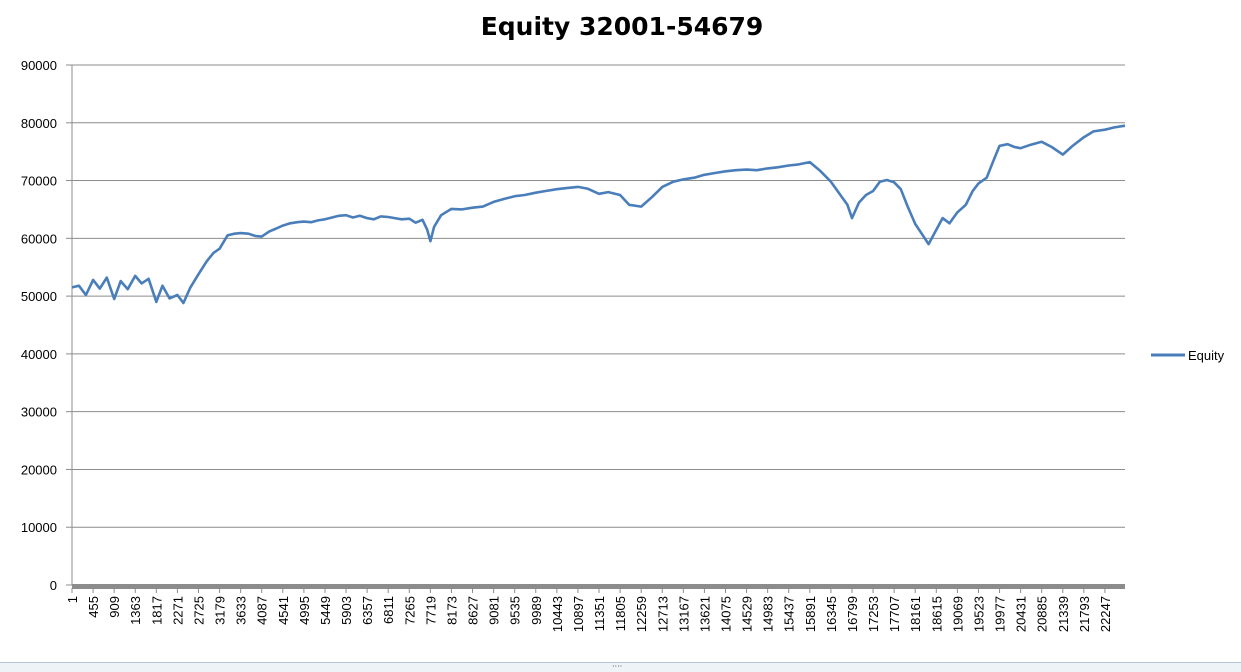 The height and width of the screenshot is (672, 1241). I want to click on x-tick-label: 14983, so click(768, 614).